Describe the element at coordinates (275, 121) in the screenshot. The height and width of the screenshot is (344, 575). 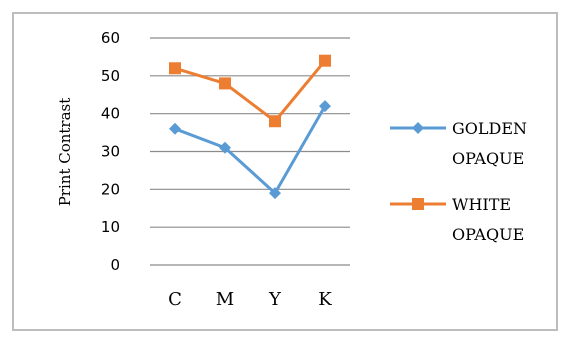
I see `point-2-y` at that location.